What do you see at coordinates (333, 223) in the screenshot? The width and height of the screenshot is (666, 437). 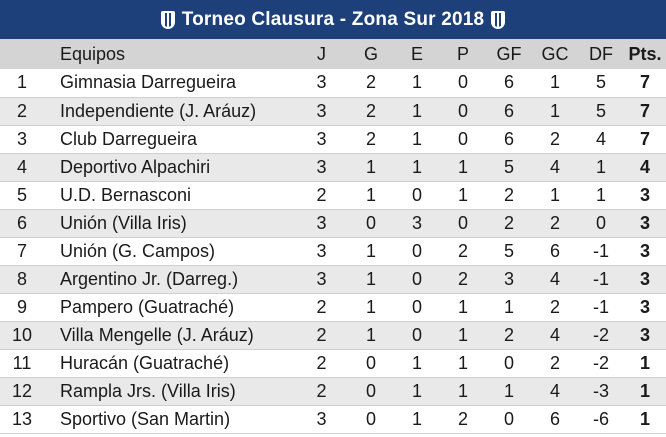 I see `table-row: 6 Unión (Villa Iris) 3 0 3 0 2 2 0 3` at bounding box center [333, 223].